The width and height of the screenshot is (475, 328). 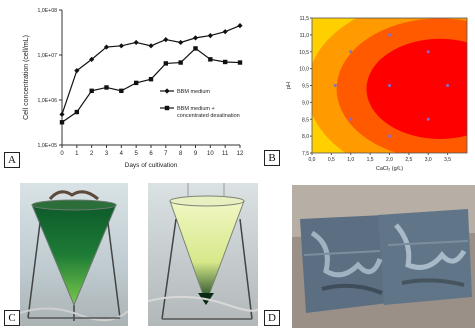 I want to click on x-tick-label: 4, so click(x=122, y=154).